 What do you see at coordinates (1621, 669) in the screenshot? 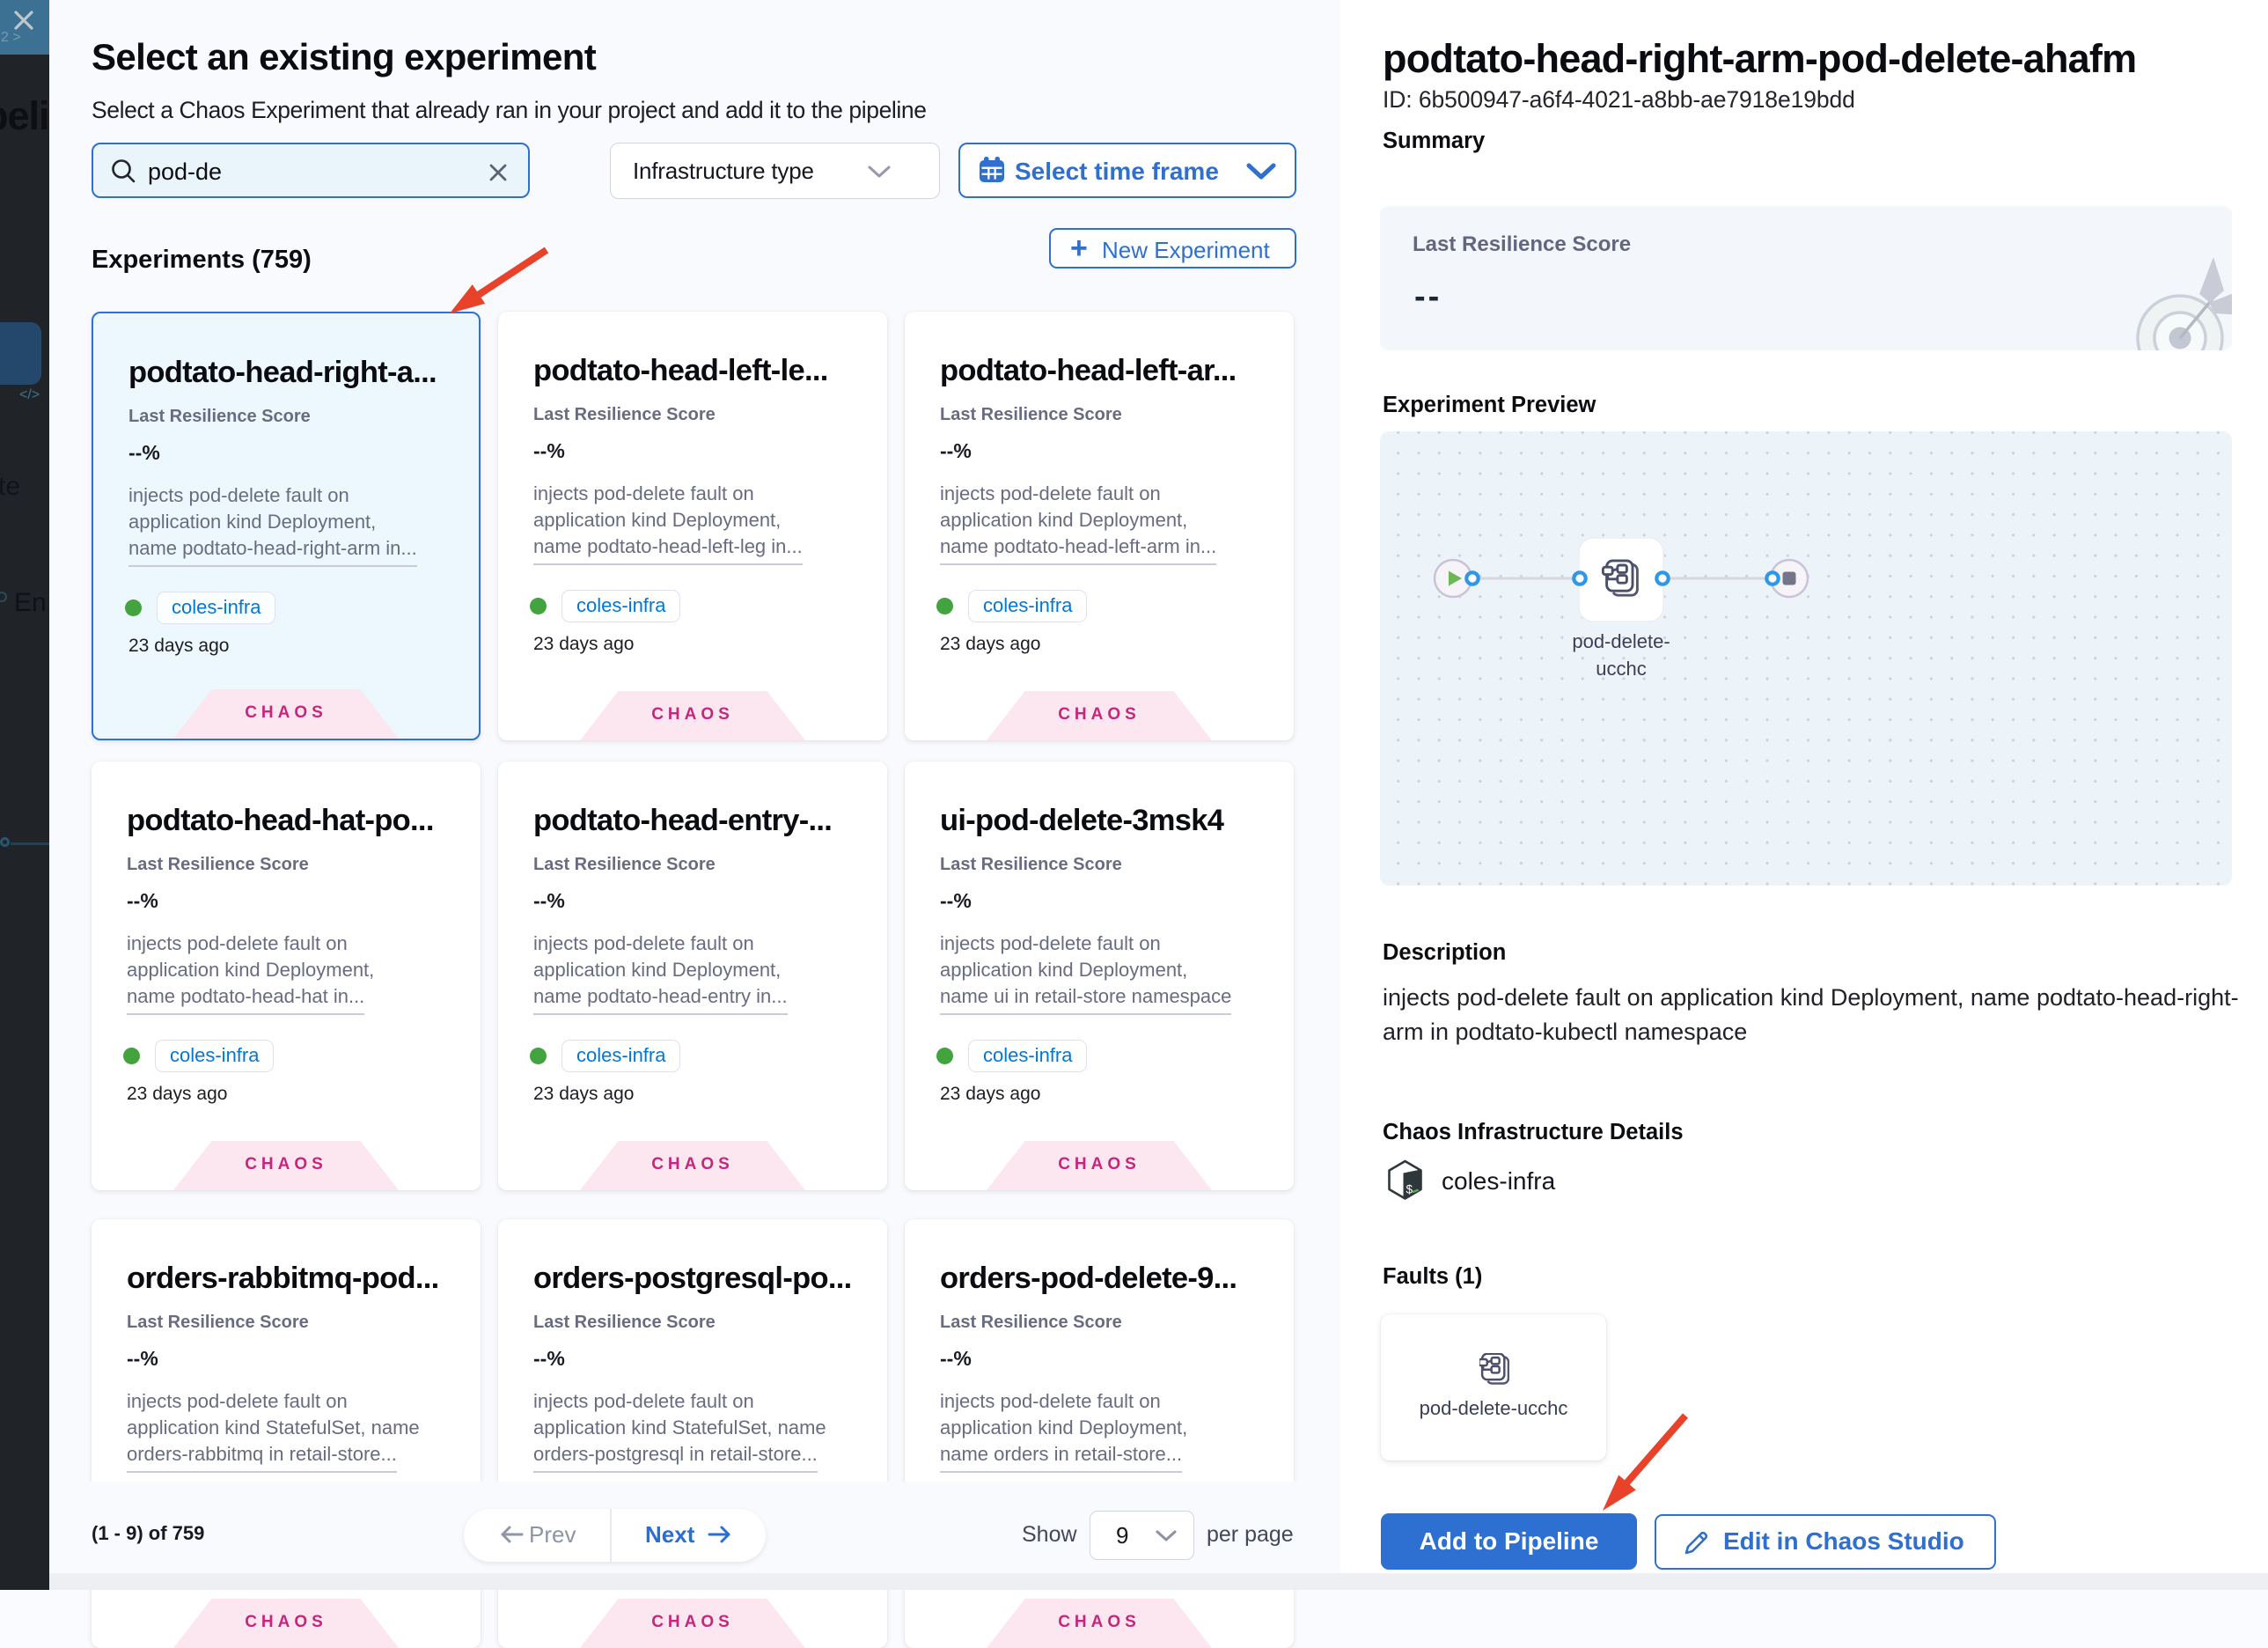
I see `svg-text: ucchc` at bounding box center [1621, 669].